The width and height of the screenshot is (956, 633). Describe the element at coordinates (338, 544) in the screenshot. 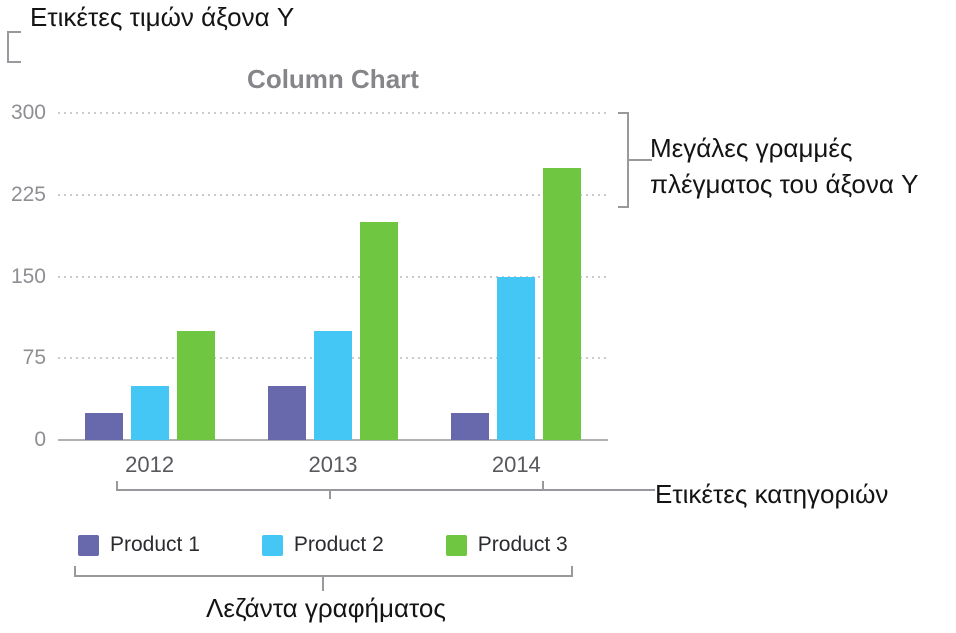

I see `legend-label: Product 2` at that location.